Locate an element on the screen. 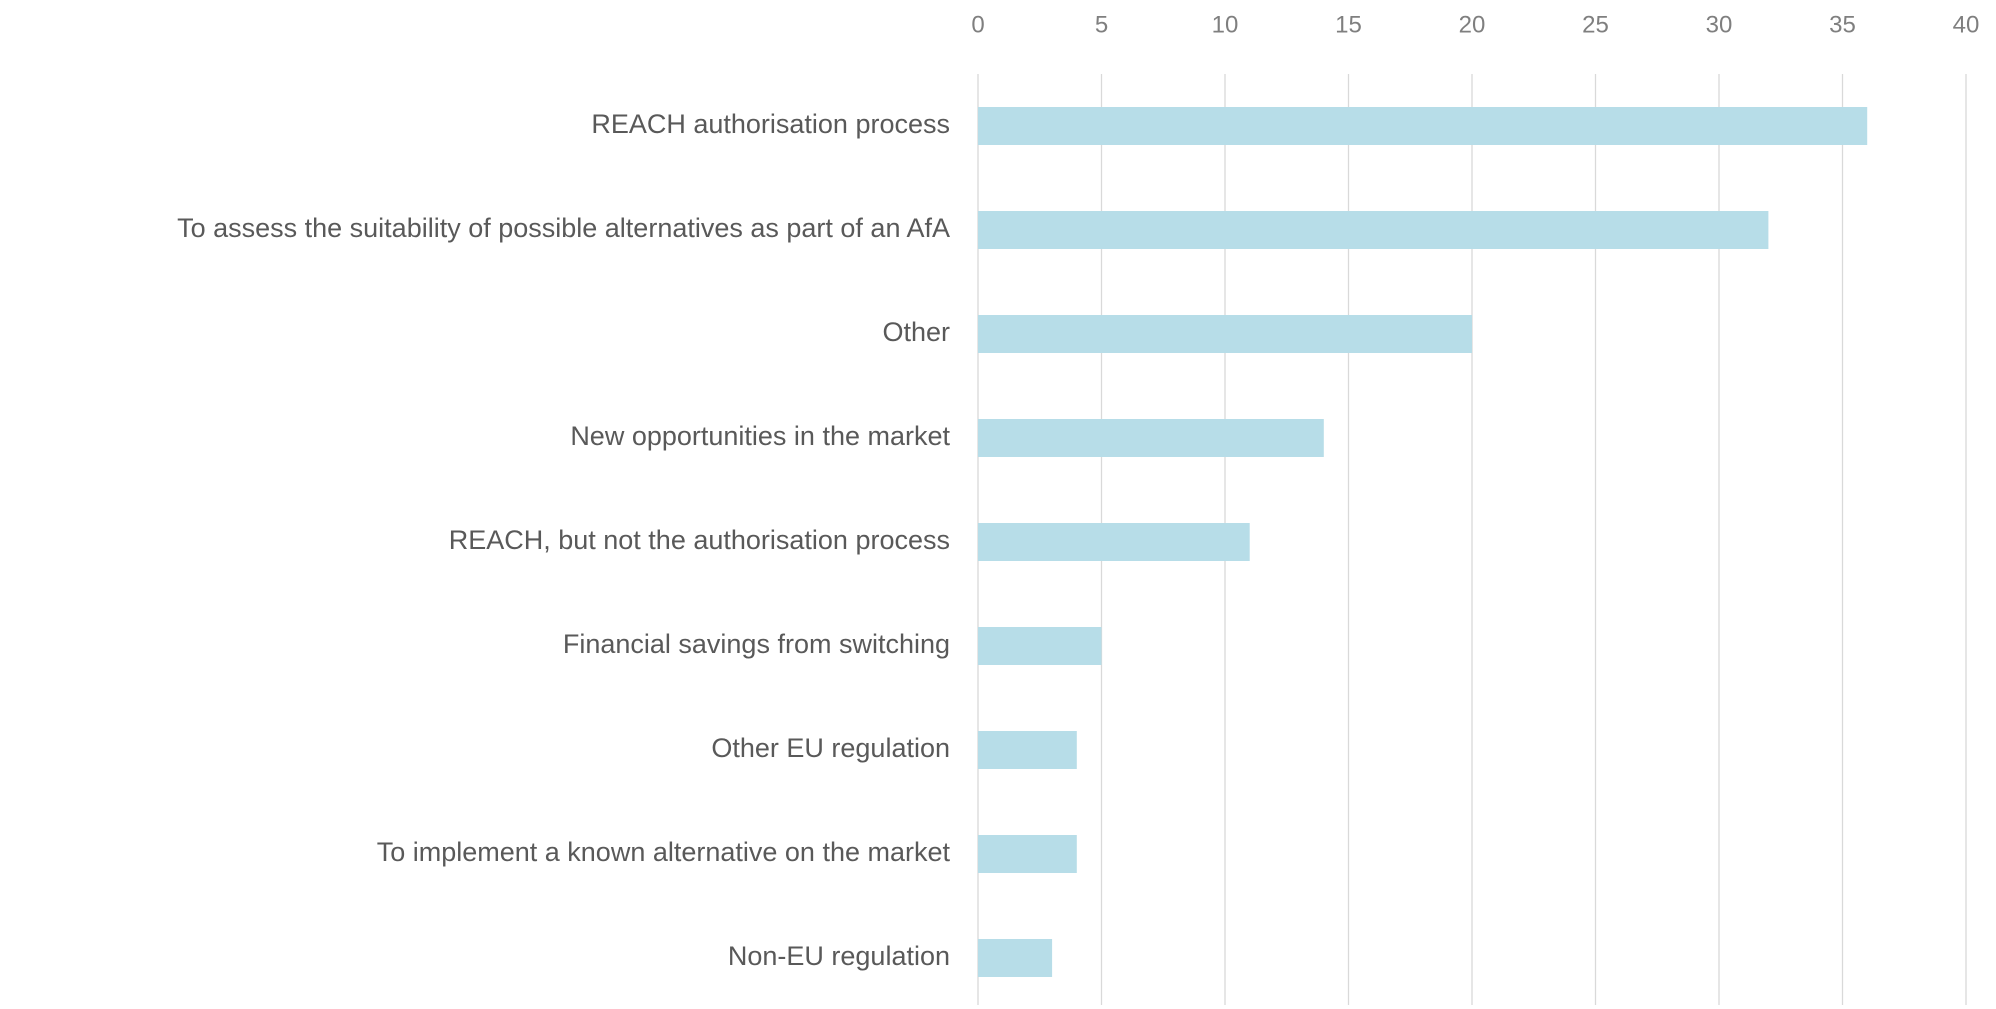 This screenshot has width=1996, height=1009. y-tick-label: Other is located at coordinates (916, 332).